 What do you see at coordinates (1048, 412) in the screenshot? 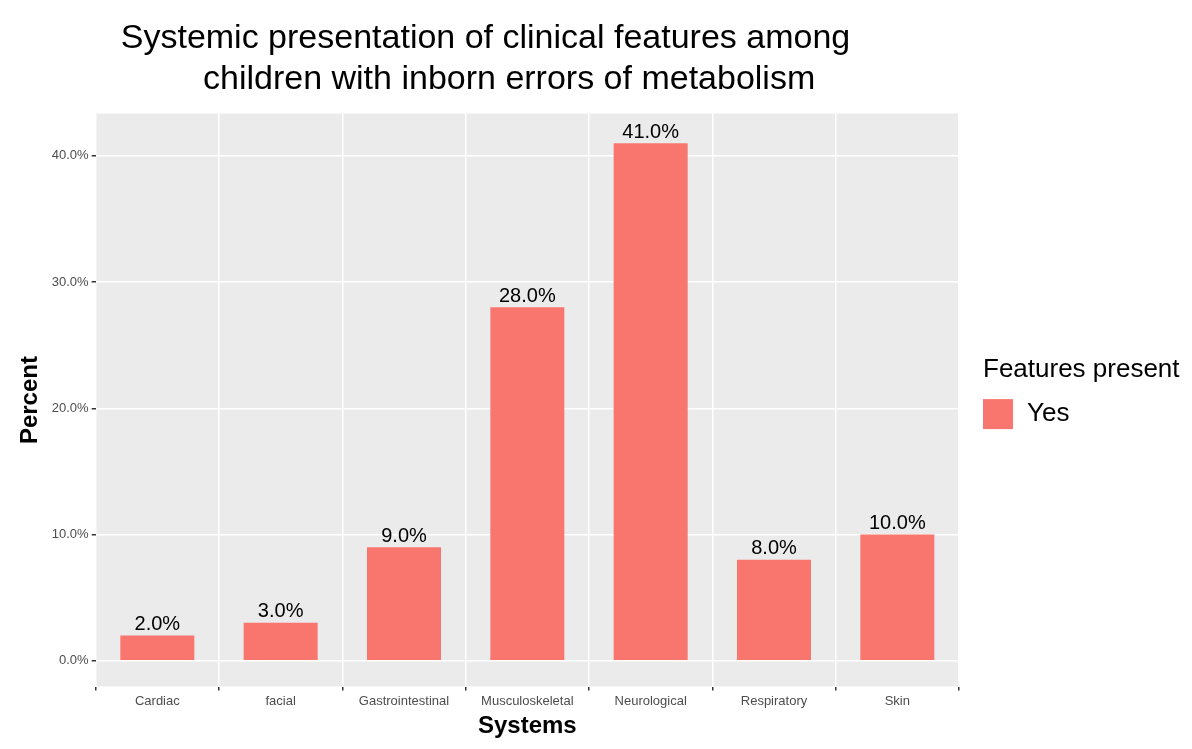
I see `legend-label: Yes` at bounding box center [1048, 412].